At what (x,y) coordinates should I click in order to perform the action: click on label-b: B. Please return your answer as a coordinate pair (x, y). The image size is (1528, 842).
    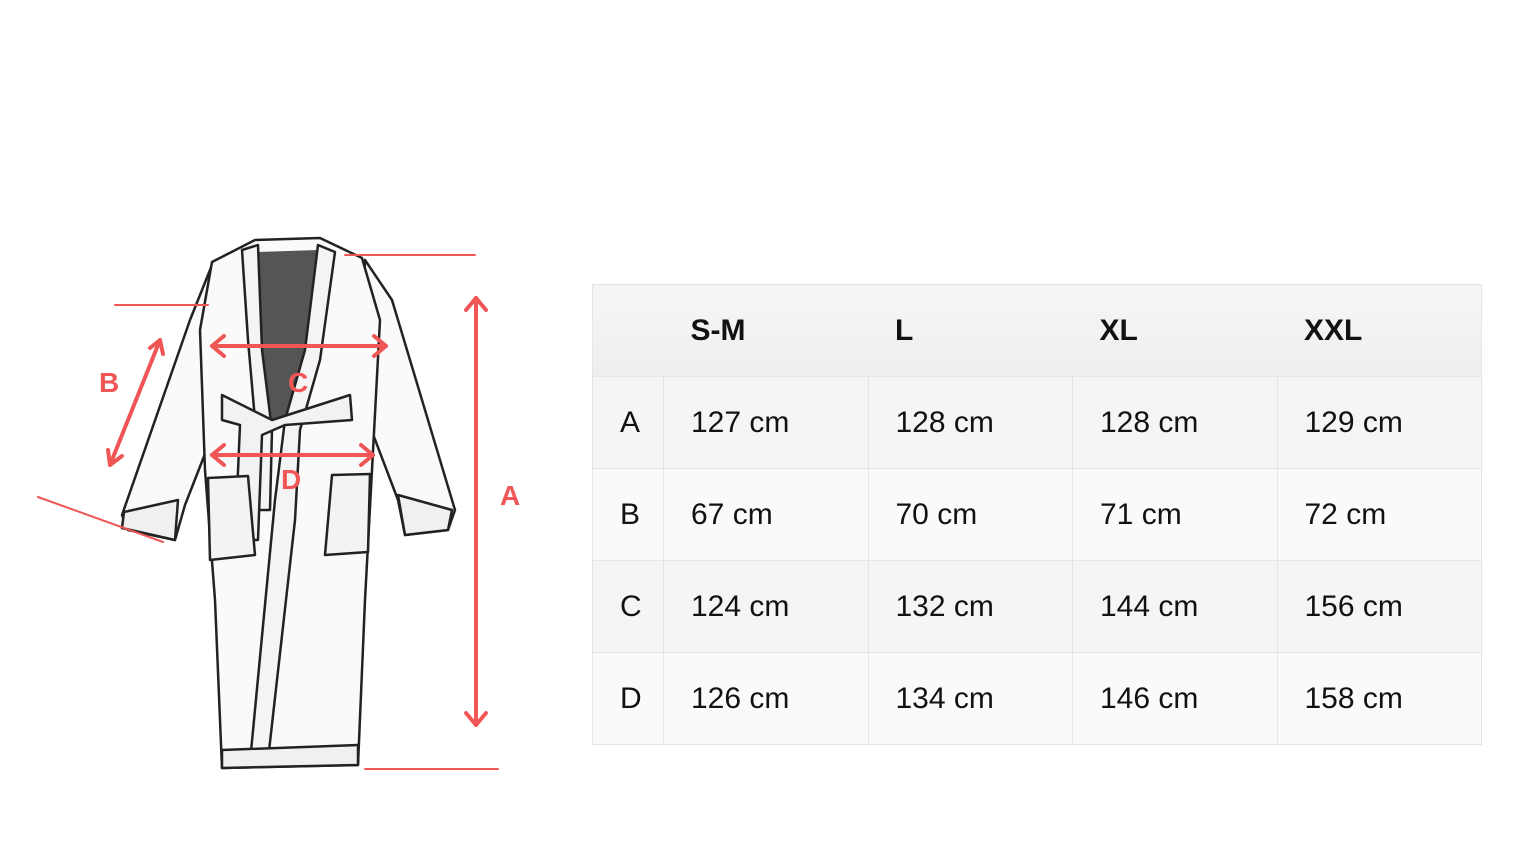
    Looking at the image, I should click on (109, 382).